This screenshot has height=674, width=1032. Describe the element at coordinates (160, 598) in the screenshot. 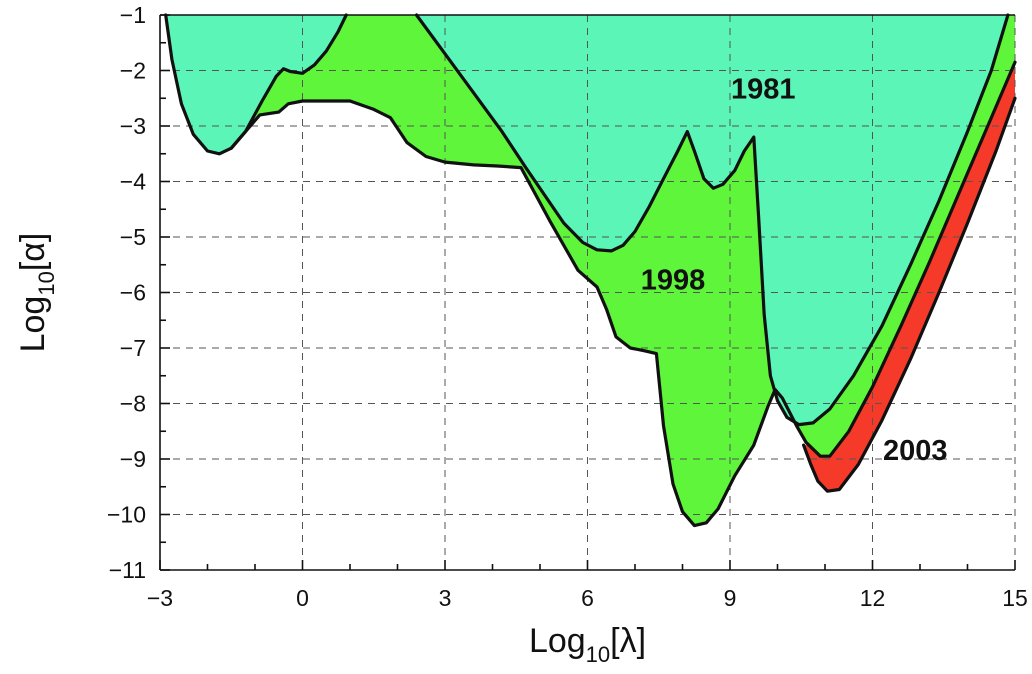

I see `x-tick-label: −3` at that location.